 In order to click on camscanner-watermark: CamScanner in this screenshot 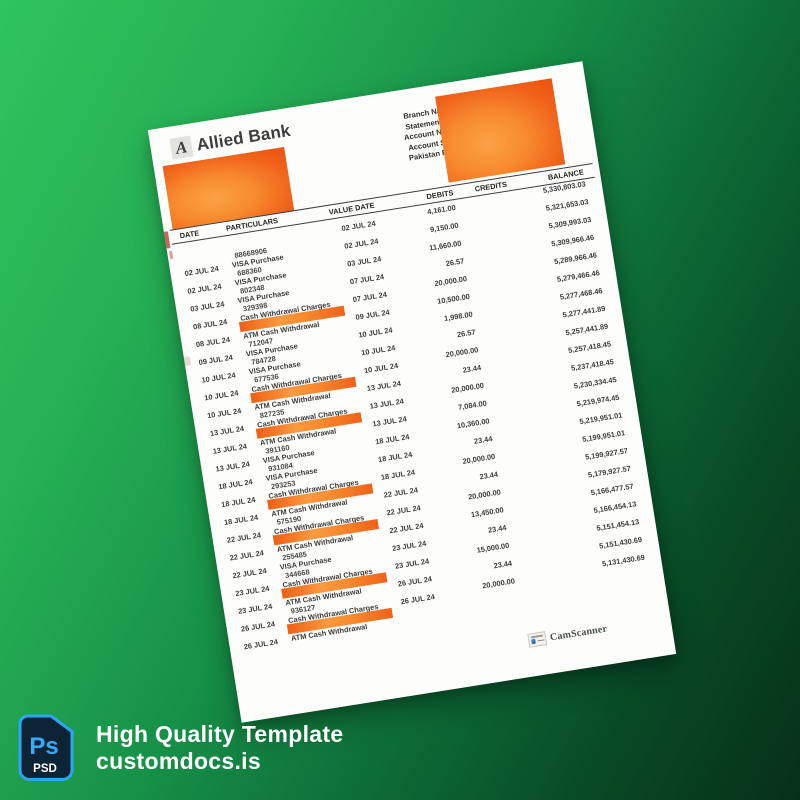, I will do `click(567, 635)`.